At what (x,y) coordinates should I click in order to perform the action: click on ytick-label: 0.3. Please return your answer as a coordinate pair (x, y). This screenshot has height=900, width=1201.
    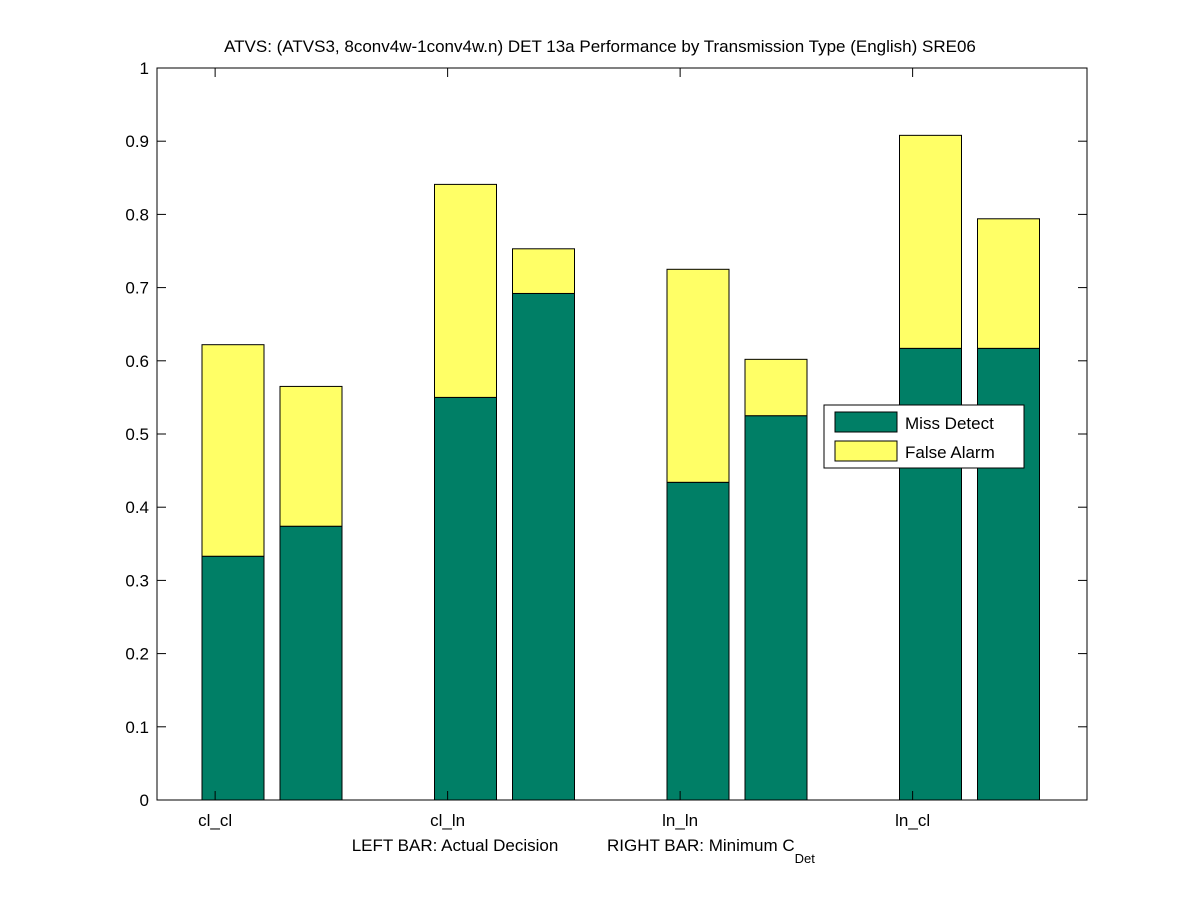
    Looking at the image, I should click on (137, 580).